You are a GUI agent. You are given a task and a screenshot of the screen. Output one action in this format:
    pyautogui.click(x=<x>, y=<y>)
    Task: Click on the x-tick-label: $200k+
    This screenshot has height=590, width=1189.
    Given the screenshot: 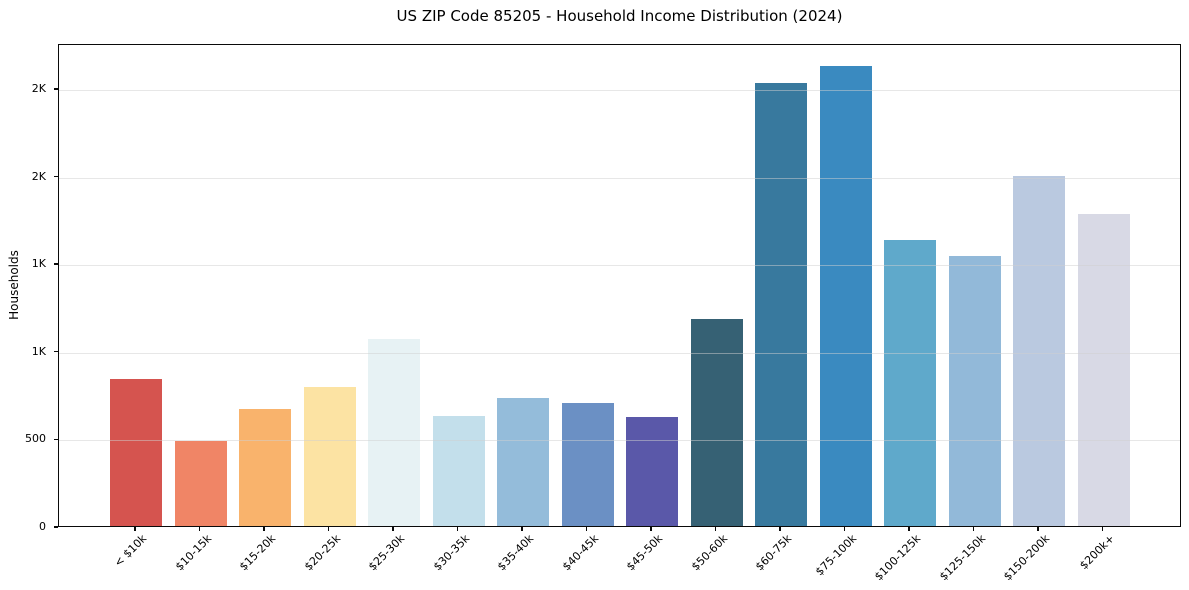 What is the action you would take?
    pyautogui.click(x=1096, y=552)
    